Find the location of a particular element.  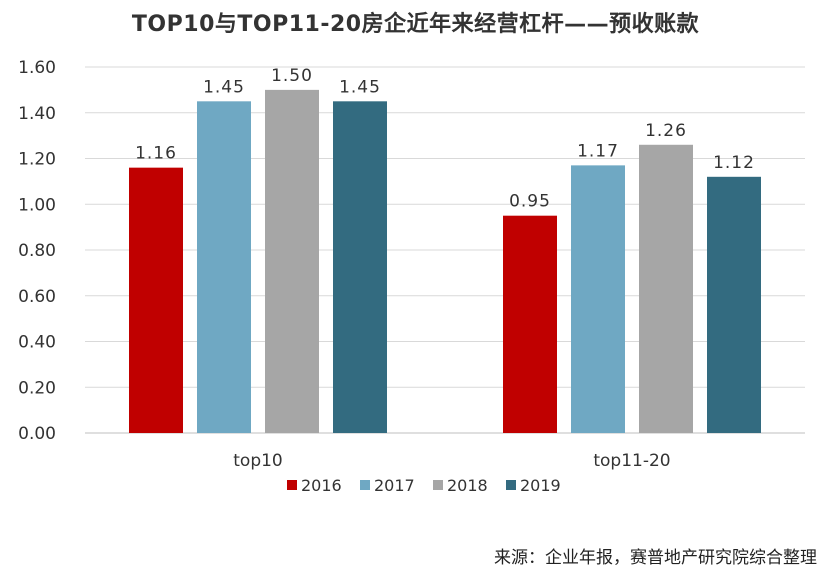

y-tick-label: 0.00 is located at coordinates (37, 434).